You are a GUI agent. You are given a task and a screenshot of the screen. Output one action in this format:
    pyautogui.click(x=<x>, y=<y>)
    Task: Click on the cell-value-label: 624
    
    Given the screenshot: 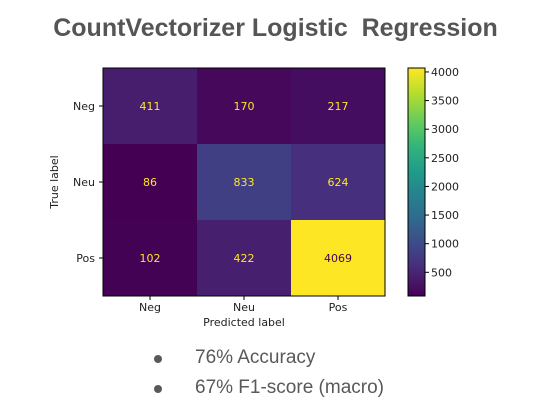 What is the action you would take?
    pyautogui.click(x=338, y=182)
    